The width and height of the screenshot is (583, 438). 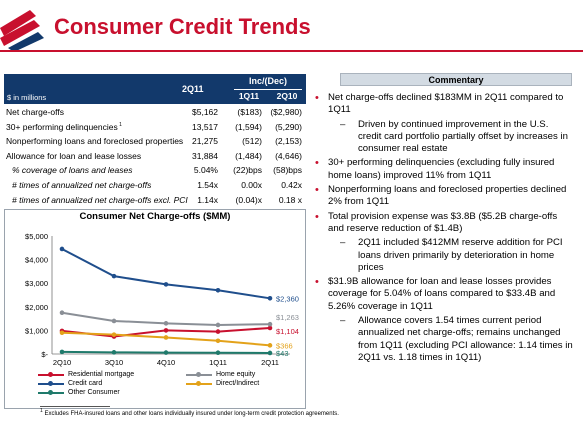 I want to click on change-2q10: (5,290), so click(x=288, y=126).